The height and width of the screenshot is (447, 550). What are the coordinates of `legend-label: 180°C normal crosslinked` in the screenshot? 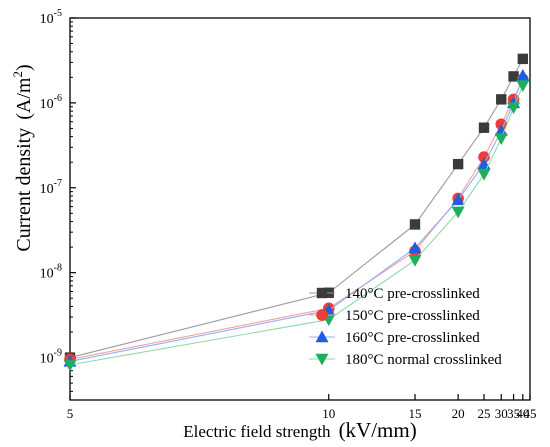 It's located at (423, 360).